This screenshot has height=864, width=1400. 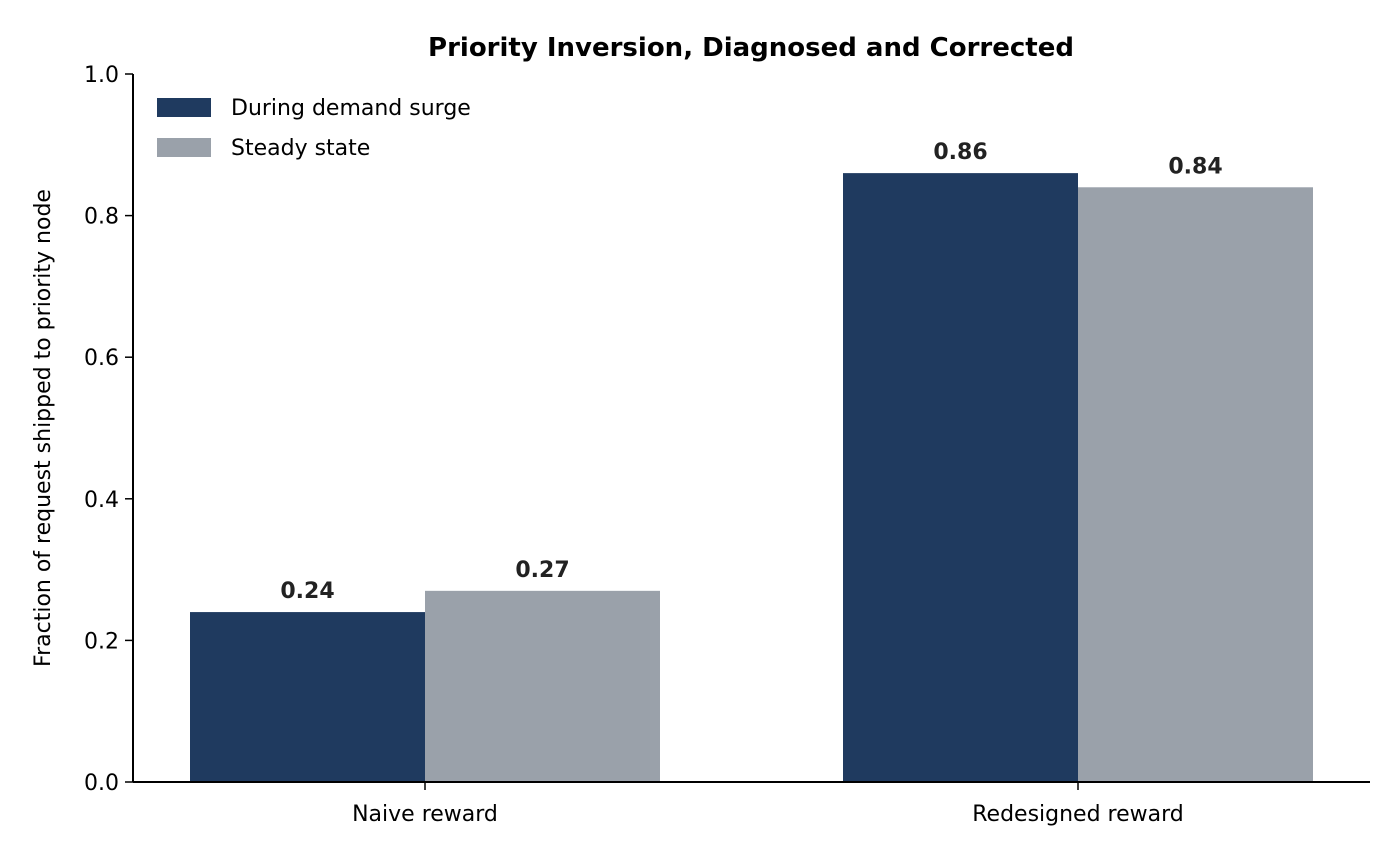 What do you see at coordinates (314, 128) in the screenshot?
I see `legend: During demand surge Steady state` at bounding box center [314, 128].